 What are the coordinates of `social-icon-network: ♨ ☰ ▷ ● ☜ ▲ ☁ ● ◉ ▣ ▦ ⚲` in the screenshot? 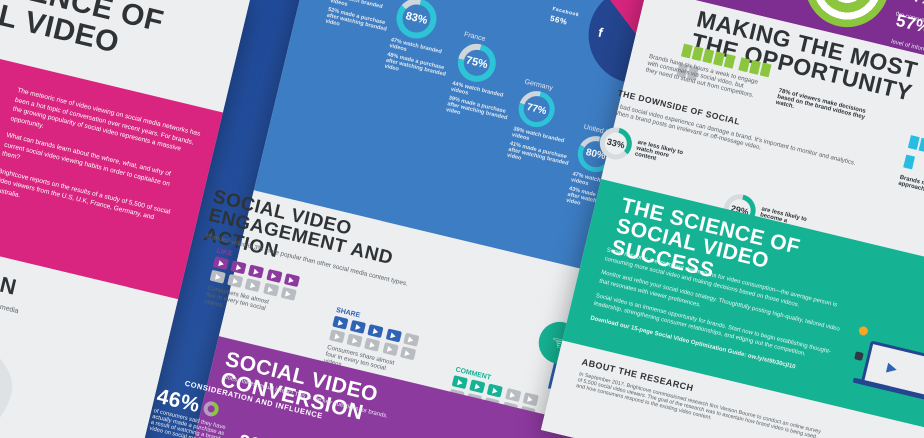 It's located at (3, 132).